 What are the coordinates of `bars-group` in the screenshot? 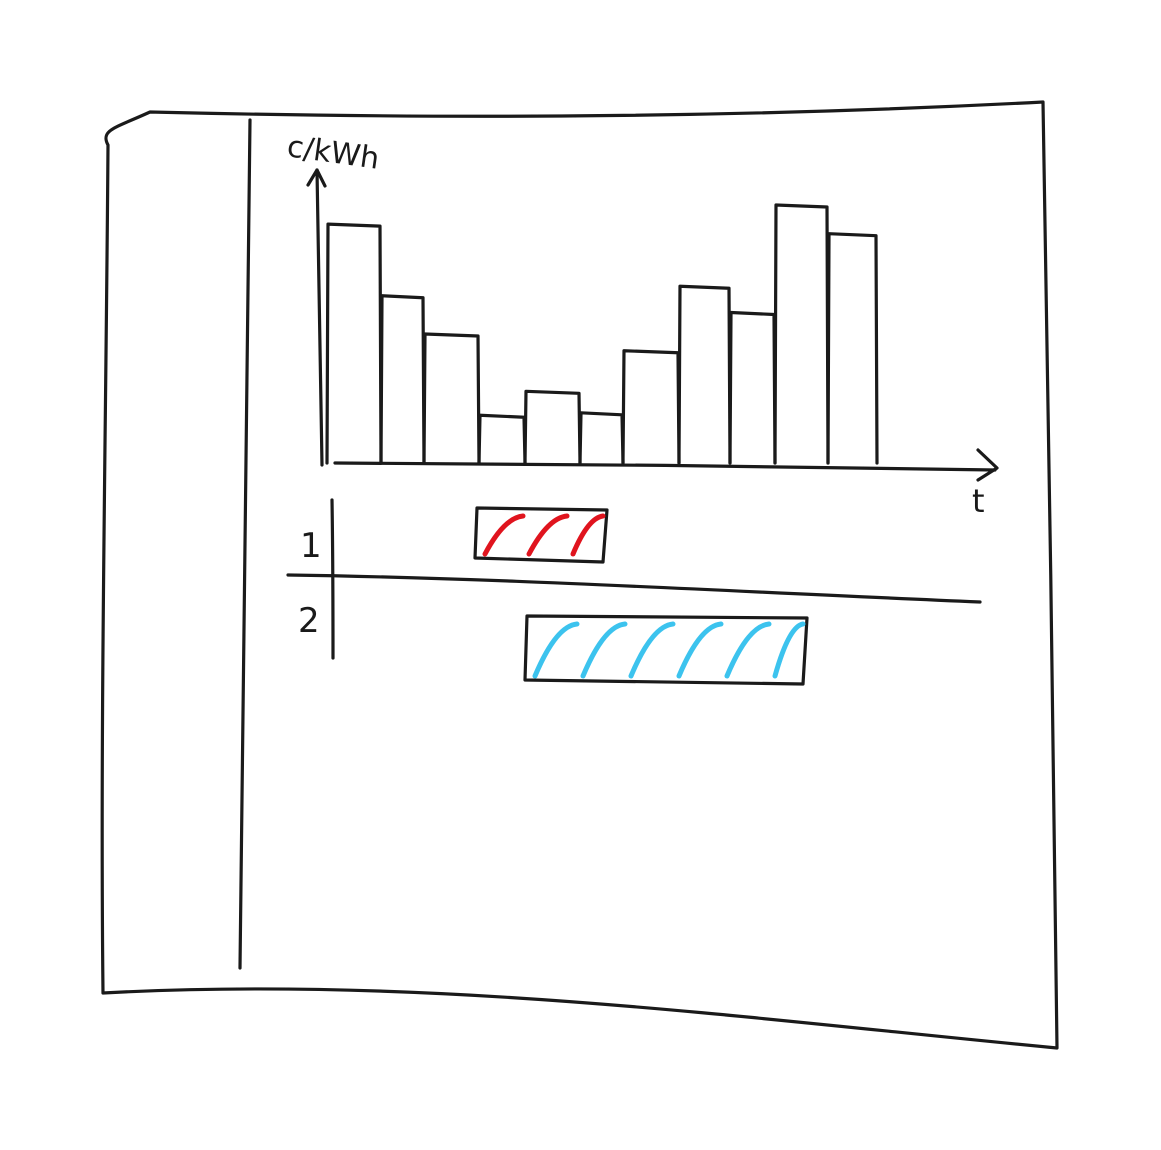 It's located at (602, 334).